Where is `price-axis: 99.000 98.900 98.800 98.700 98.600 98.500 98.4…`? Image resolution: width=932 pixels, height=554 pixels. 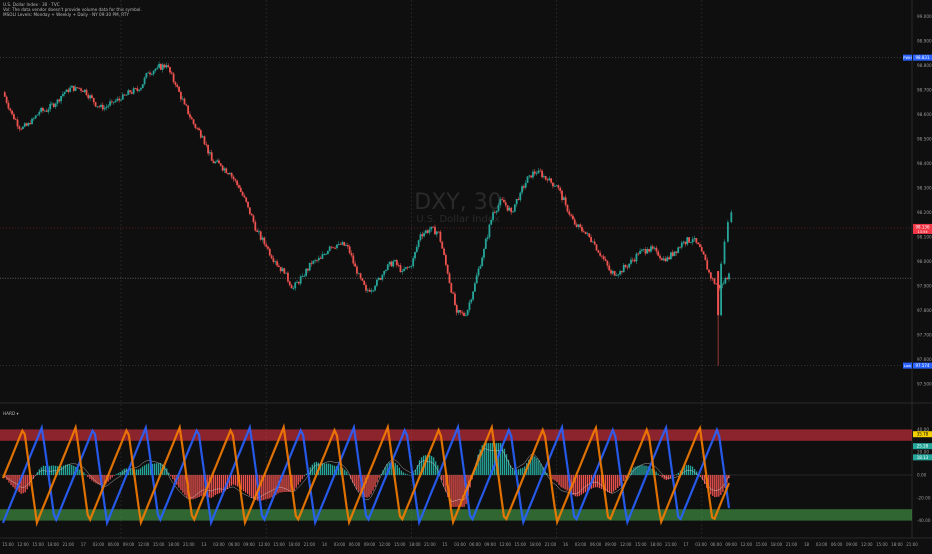 price-axis: 99.000 98.900 98.800 98.700 98.600 98.500 98.4… is located at coordinates (917, 200).